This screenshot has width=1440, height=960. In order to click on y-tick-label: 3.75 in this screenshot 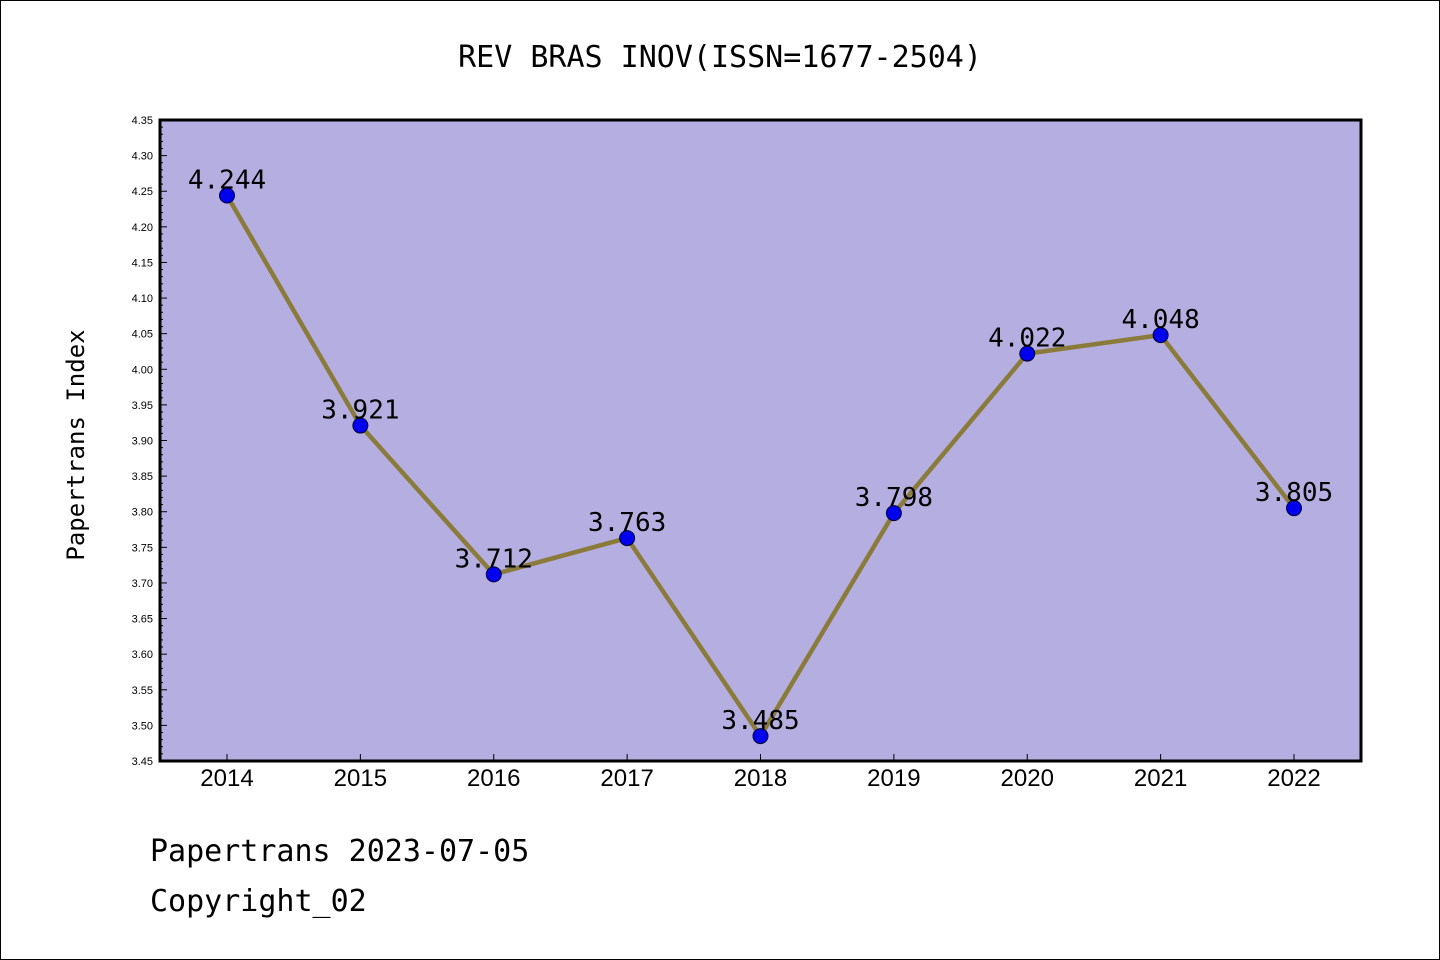, I will do `click(142, 548)`.